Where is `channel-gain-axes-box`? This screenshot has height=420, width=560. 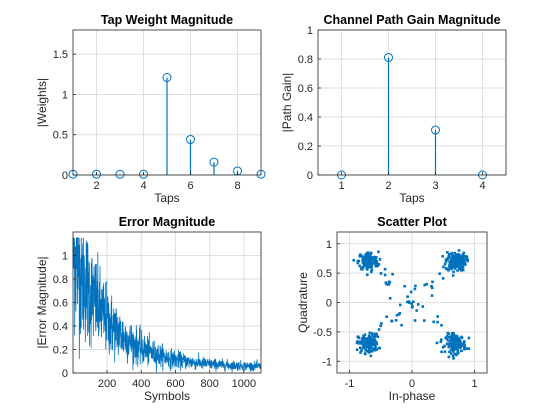
channel-gain-axes-box is located at coordinates (412, 102).